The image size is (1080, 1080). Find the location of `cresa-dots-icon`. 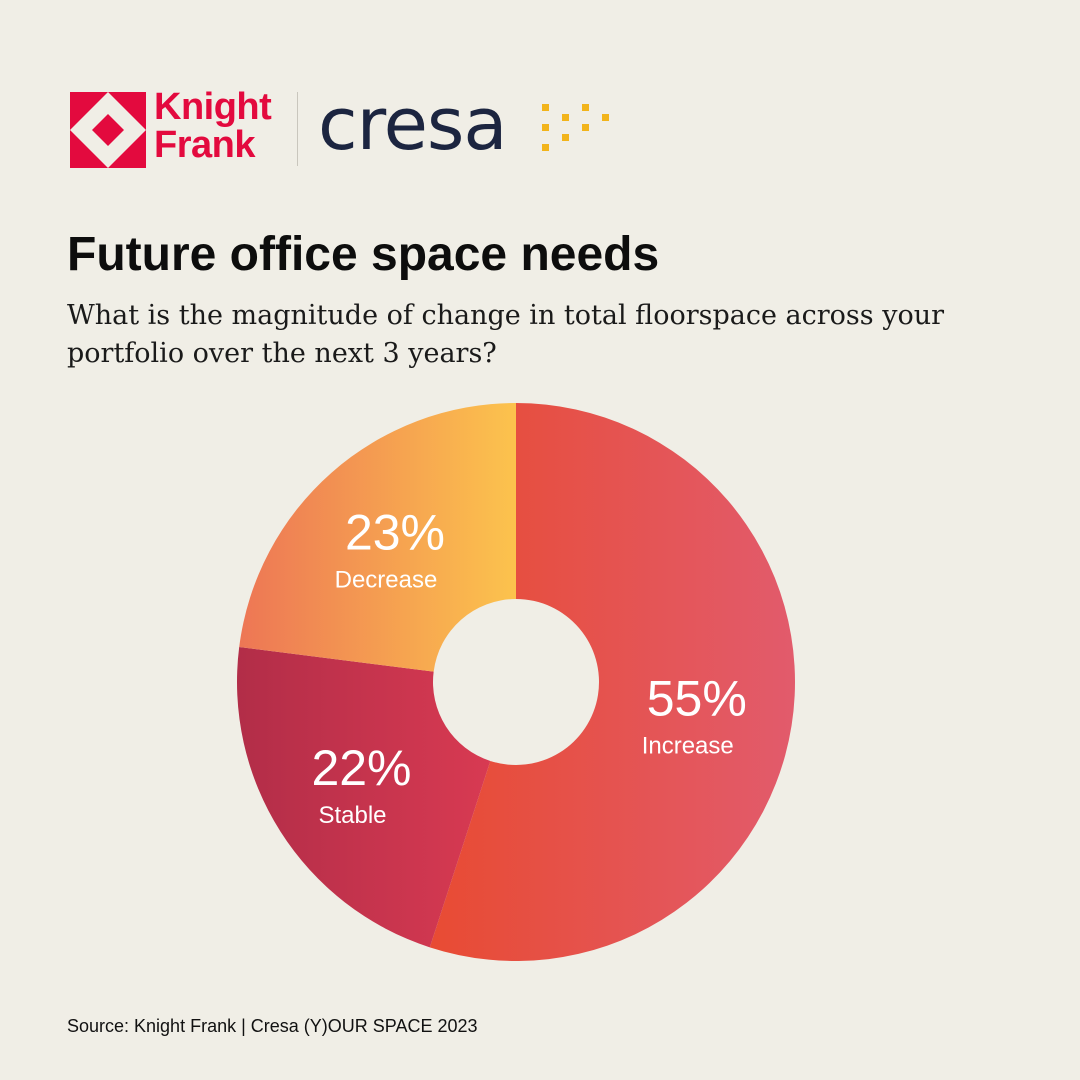

cresa-dots-icon is located at coordinates (575, 127).